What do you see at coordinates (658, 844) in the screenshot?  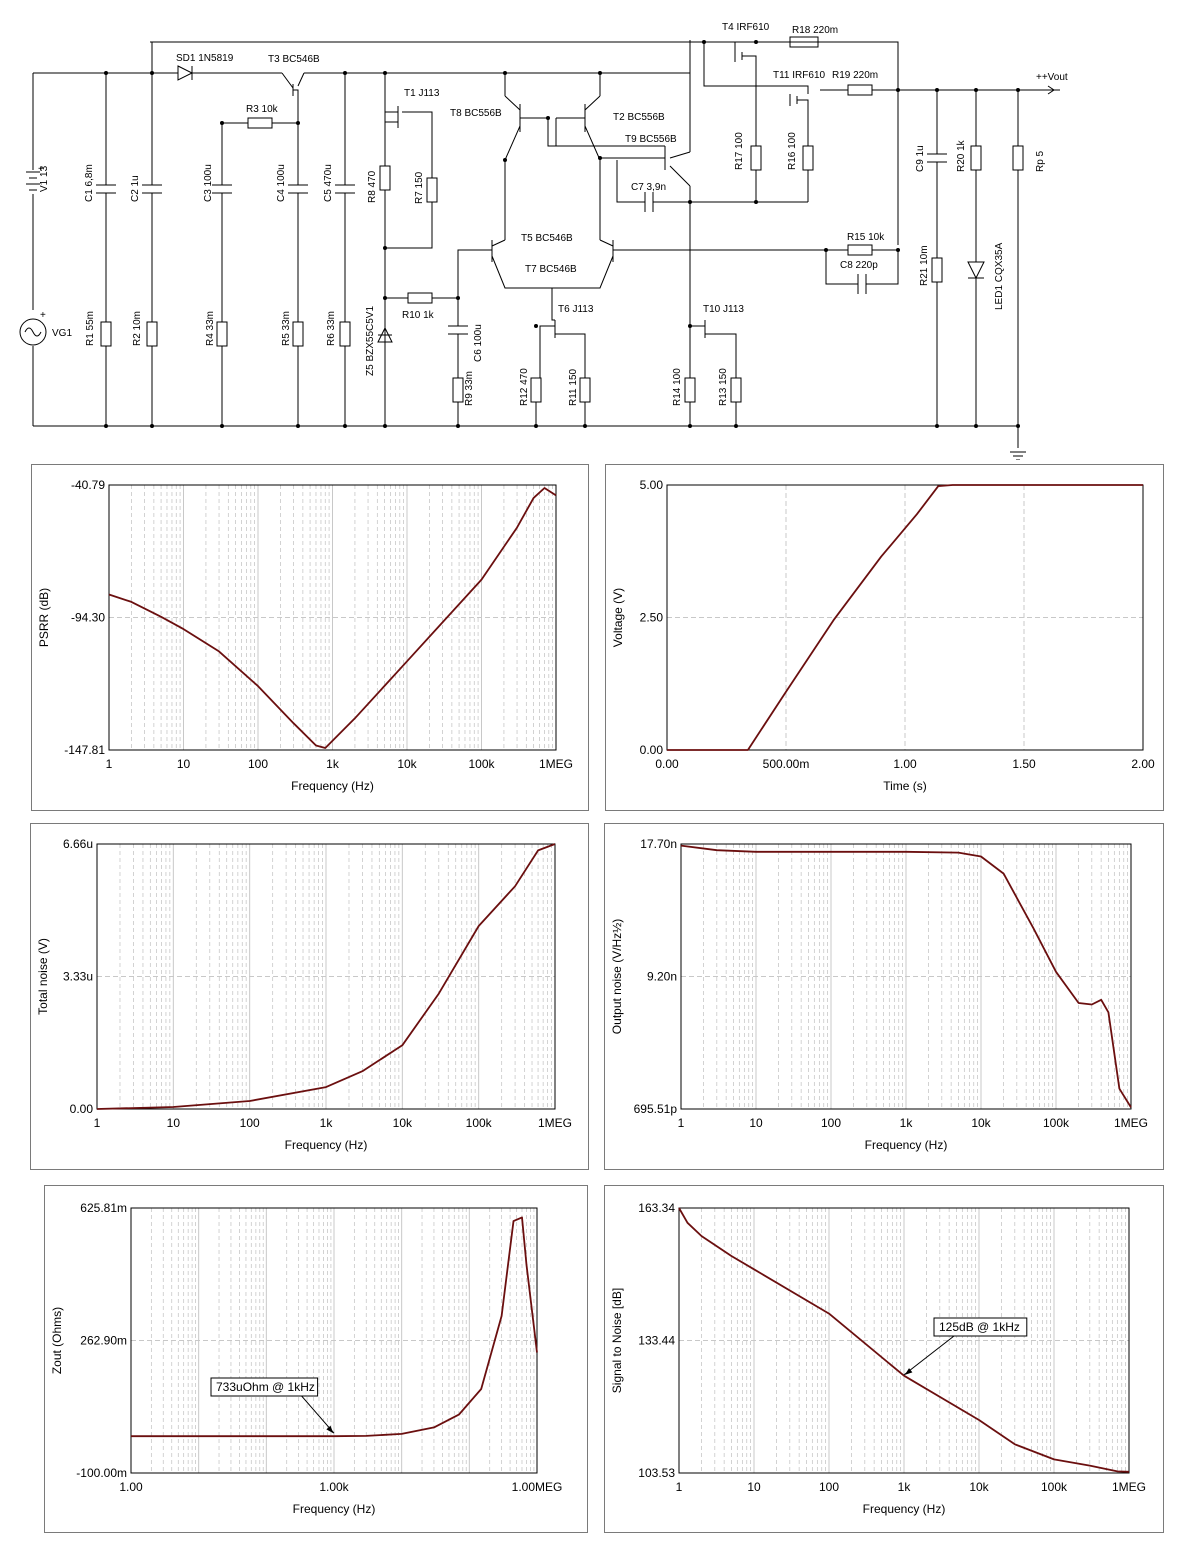 I see `y-tick-label: 17.70n` at bounding box center [658, 844].